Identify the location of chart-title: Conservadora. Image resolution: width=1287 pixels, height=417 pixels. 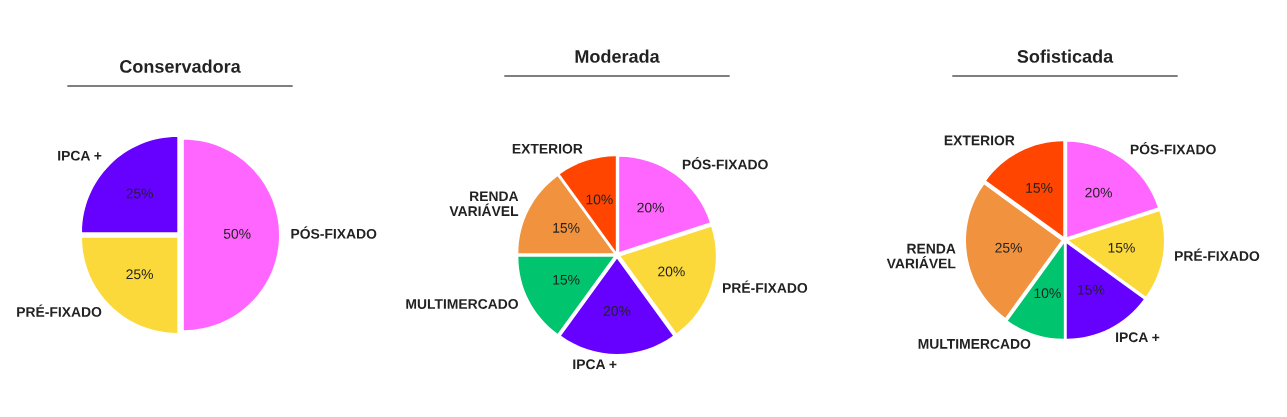
(180, 66).